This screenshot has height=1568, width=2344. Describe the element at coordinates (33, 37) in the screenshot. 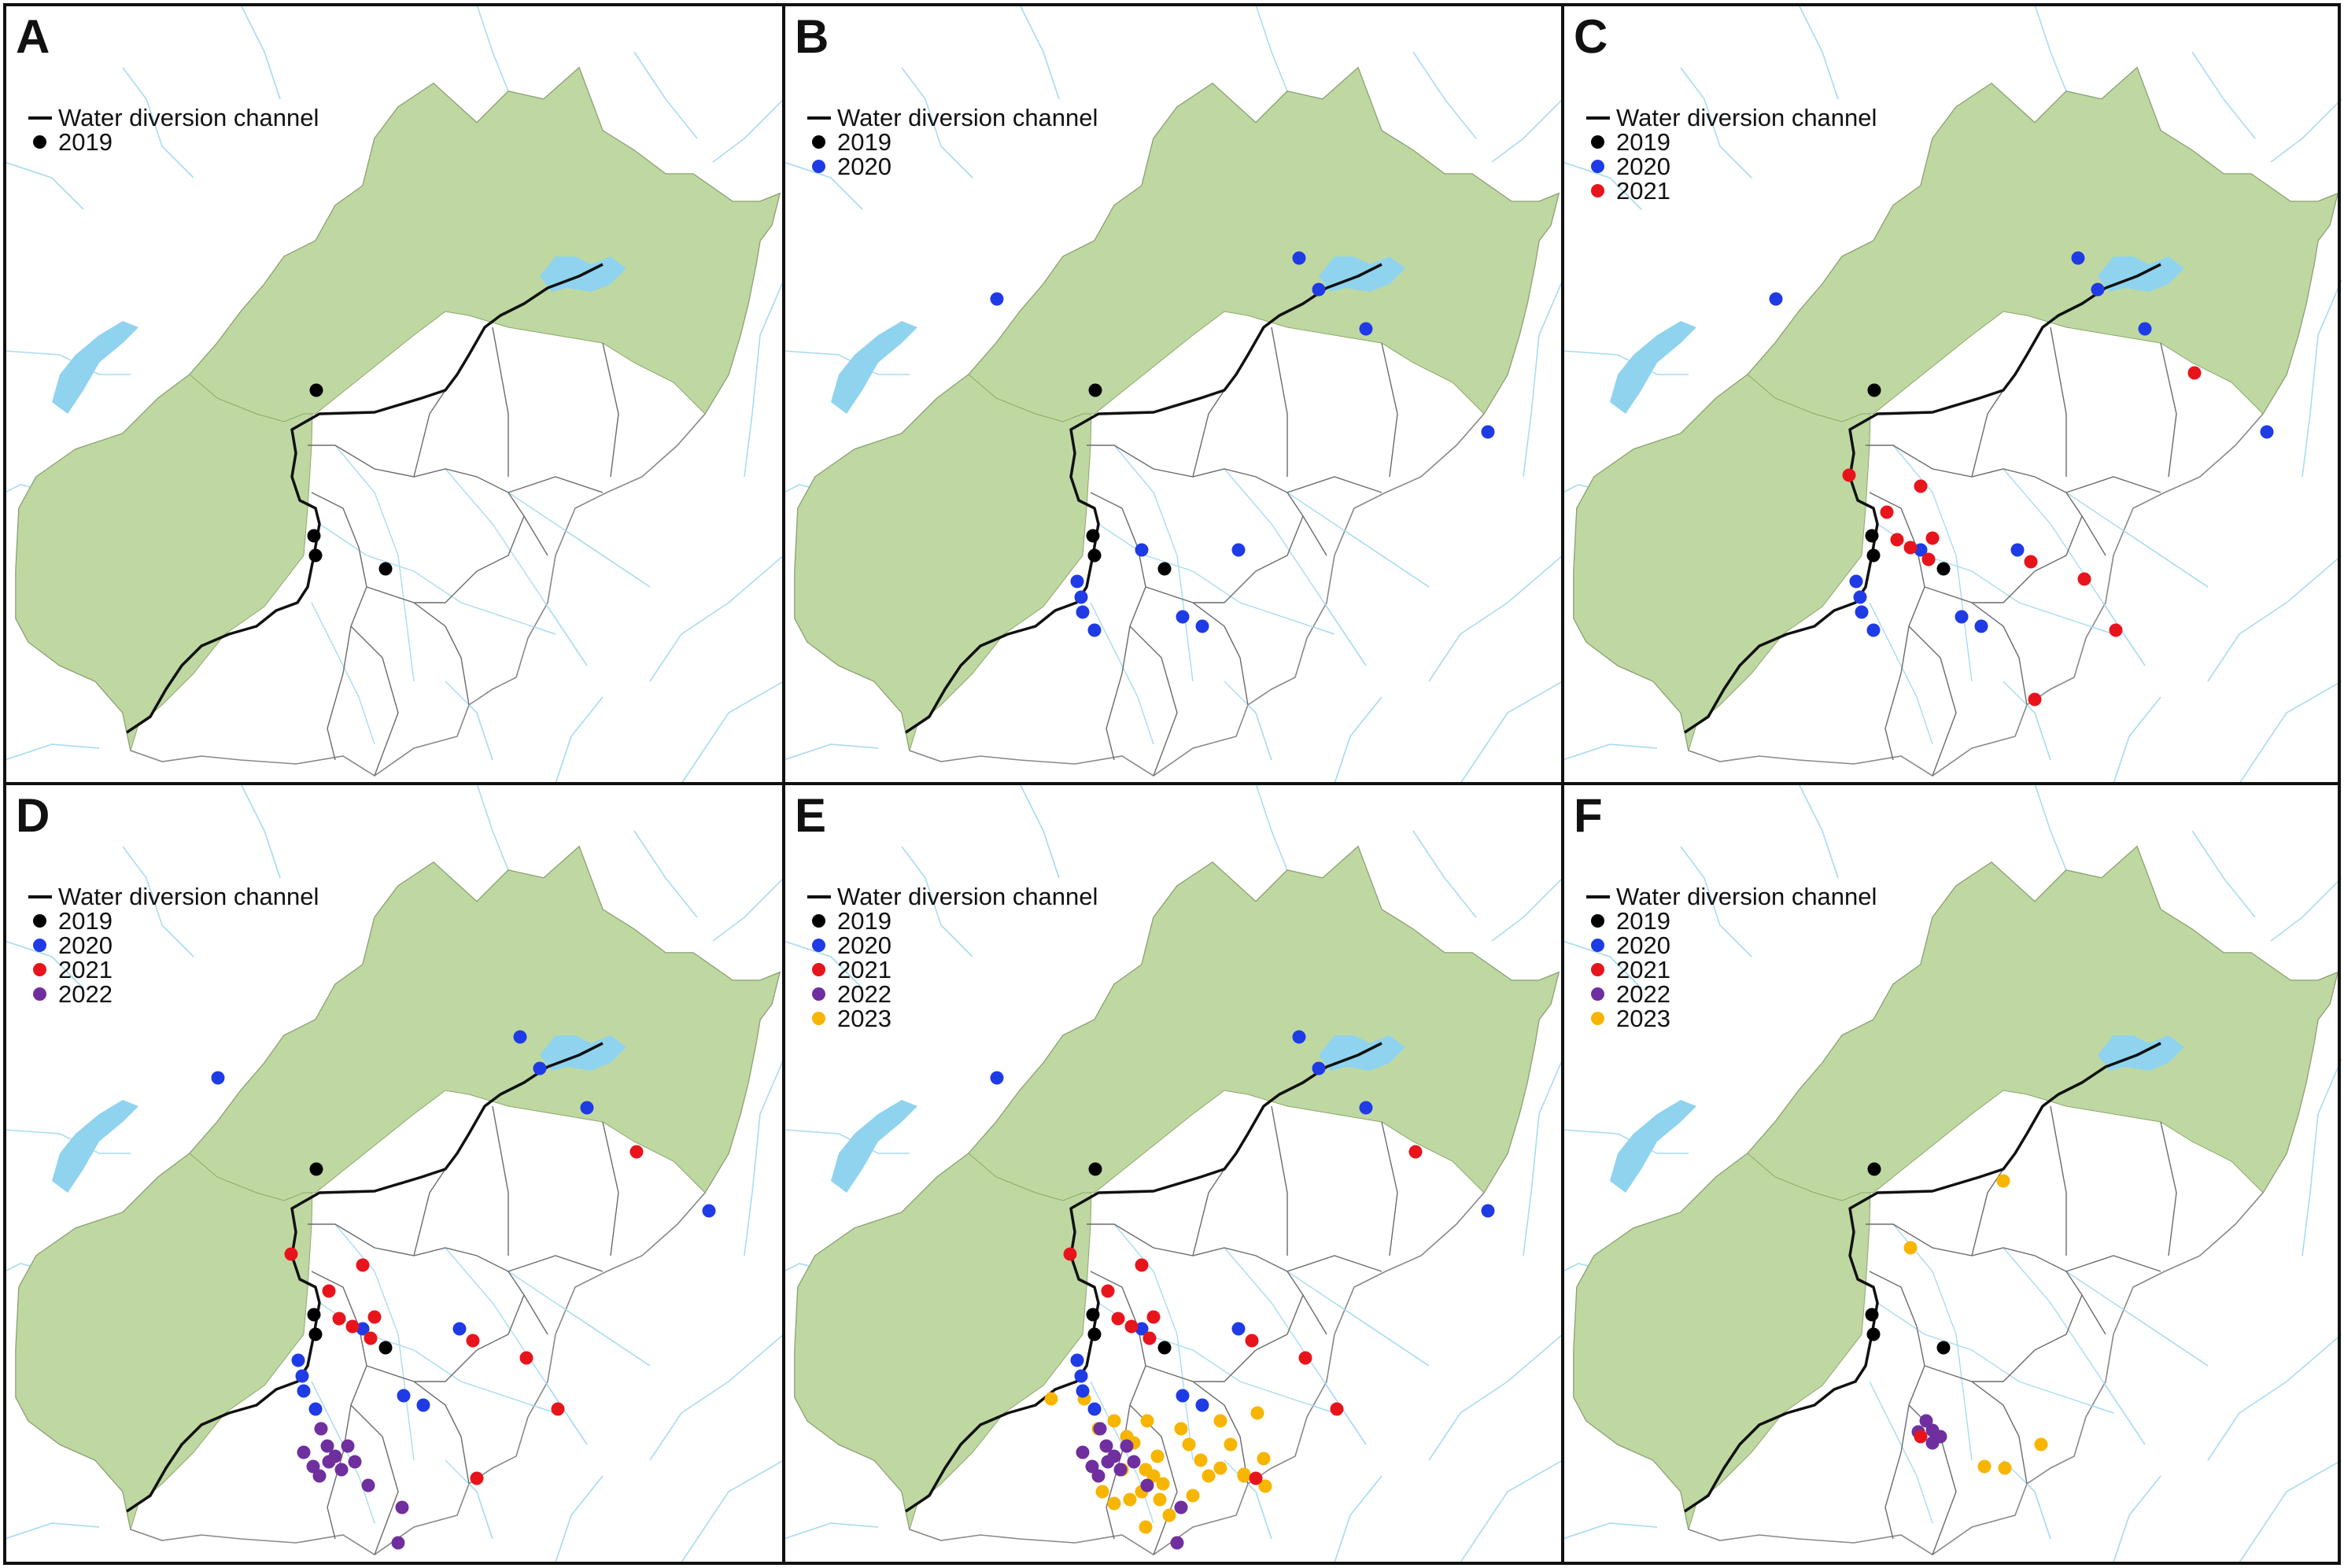

I see `panel-letter: A` at that location.